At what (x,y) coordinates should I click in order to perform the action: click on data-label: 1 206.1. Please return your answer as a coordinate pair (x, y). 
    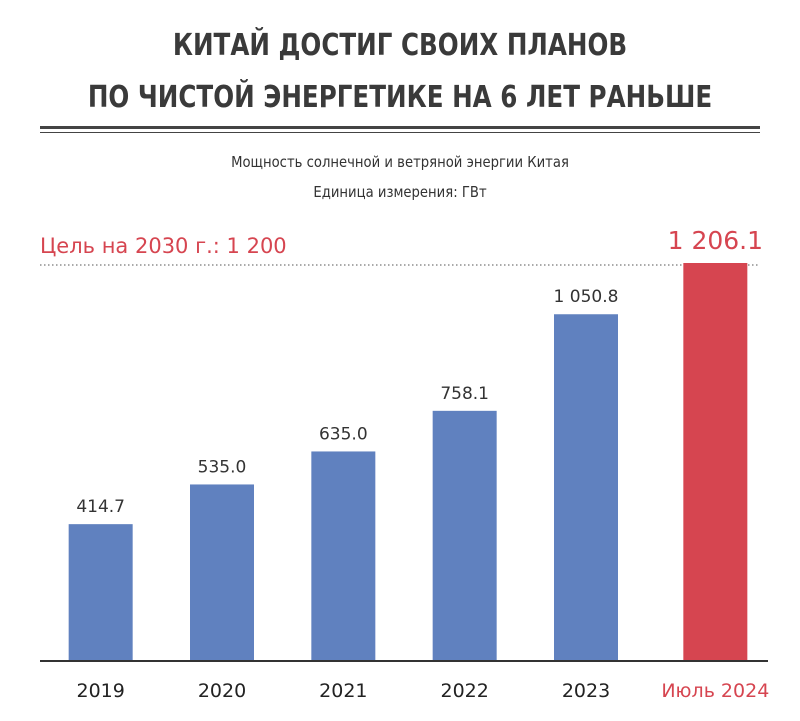
    Looking at the image, I should click on (715, 240).